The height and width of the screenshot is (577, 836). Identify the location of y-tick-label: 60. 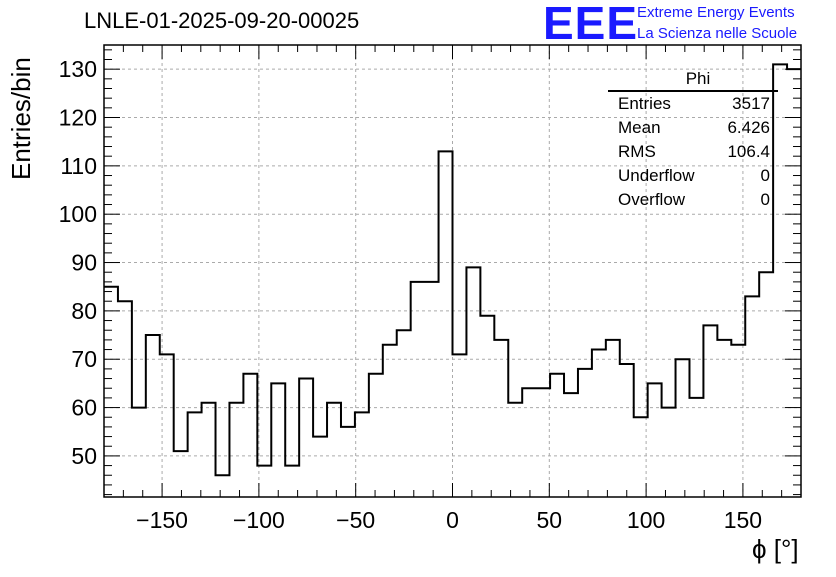
(84, 408).